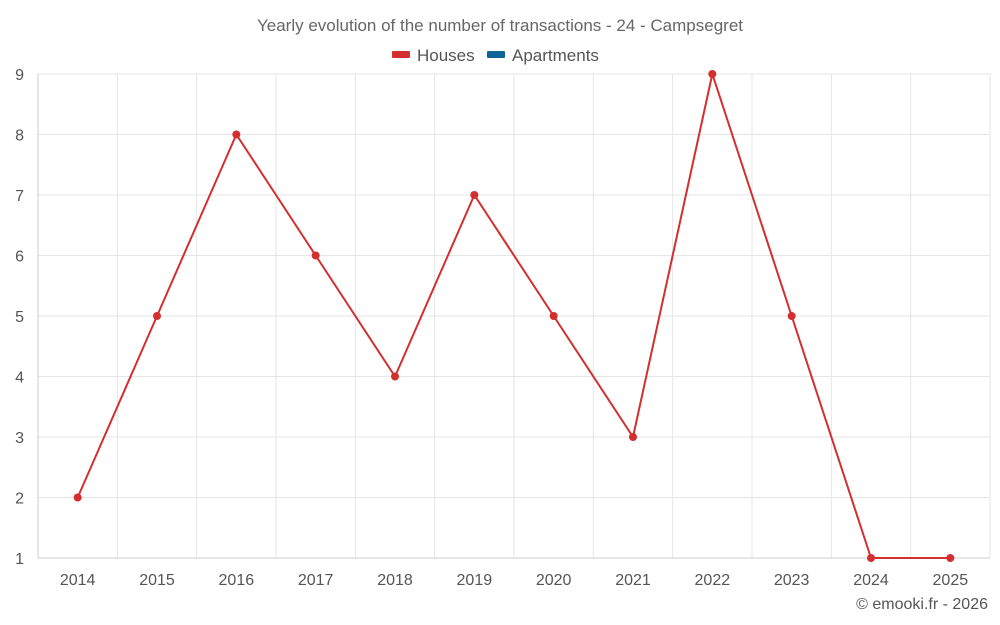 Image resolution: width=1000 pixels, height=625 pixels. Describe the element at coordinates (316, 580) in the screenshot. I see `x-tick-label: 2017` at that location.